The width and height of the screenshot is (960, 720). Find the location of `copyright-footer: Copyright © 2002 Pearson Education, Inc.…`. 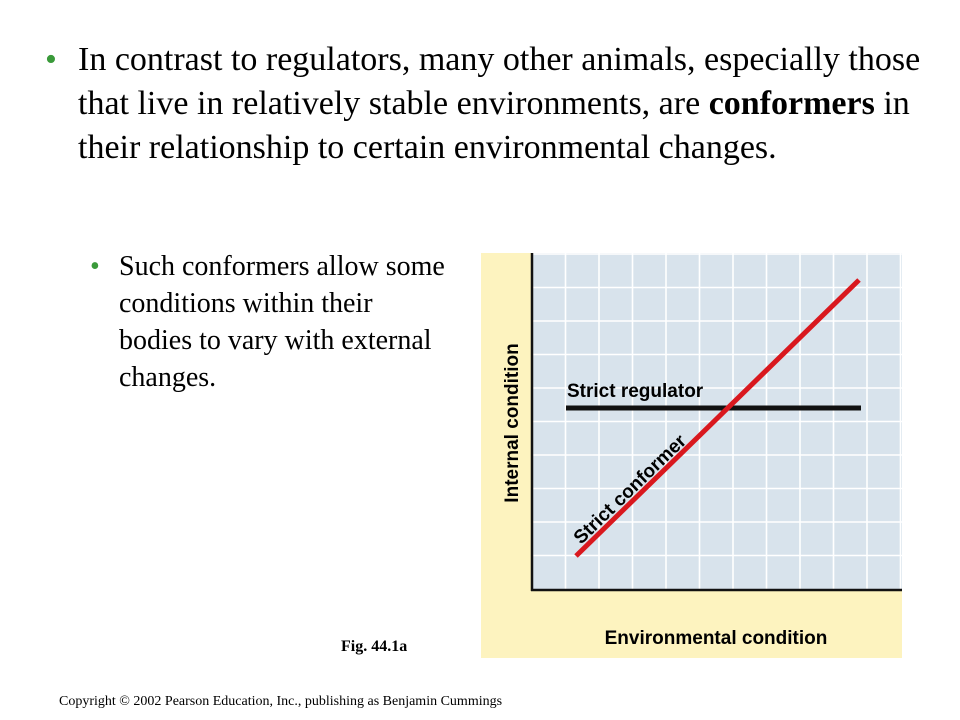

copyright-footer: Copyright © 2002 Pearson Education, Inc.… is located at coordinates (281, 701).